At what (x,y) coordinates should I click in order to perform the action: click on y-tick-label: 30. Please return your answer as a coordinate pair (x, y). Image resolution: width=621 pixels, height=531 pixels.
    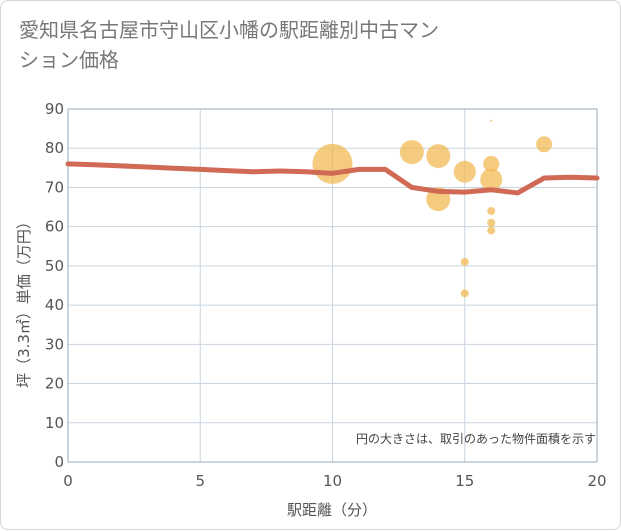
    Looking at the image, I should click on (54, 344).